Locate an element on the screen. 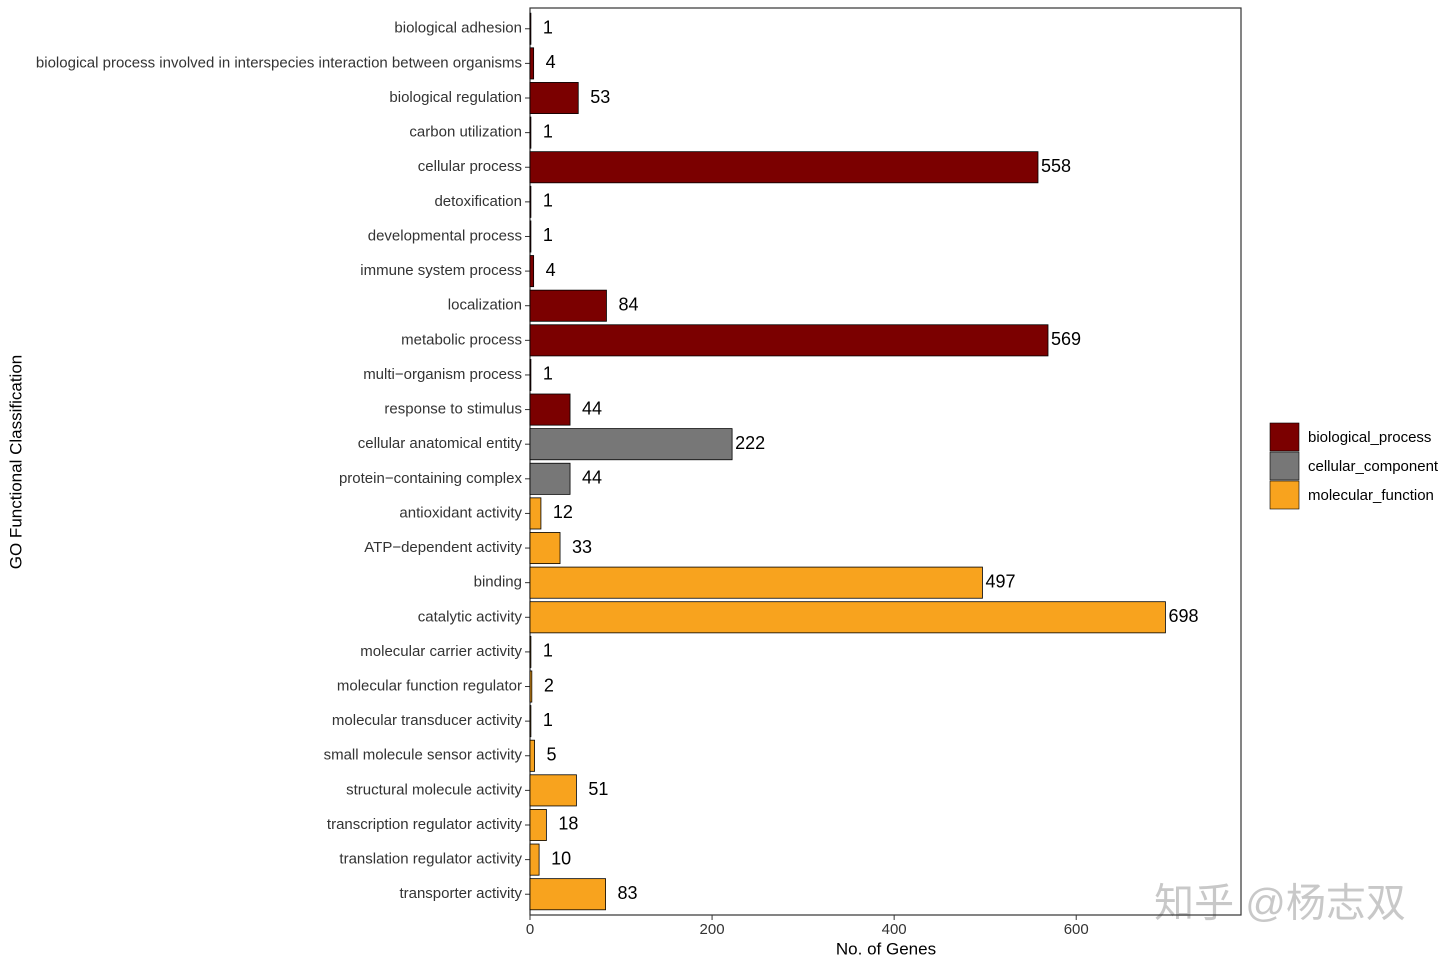 The width and height of the screenshot is (1451, 966). x-tick-label: 0 is located at coordinates (530, 929).